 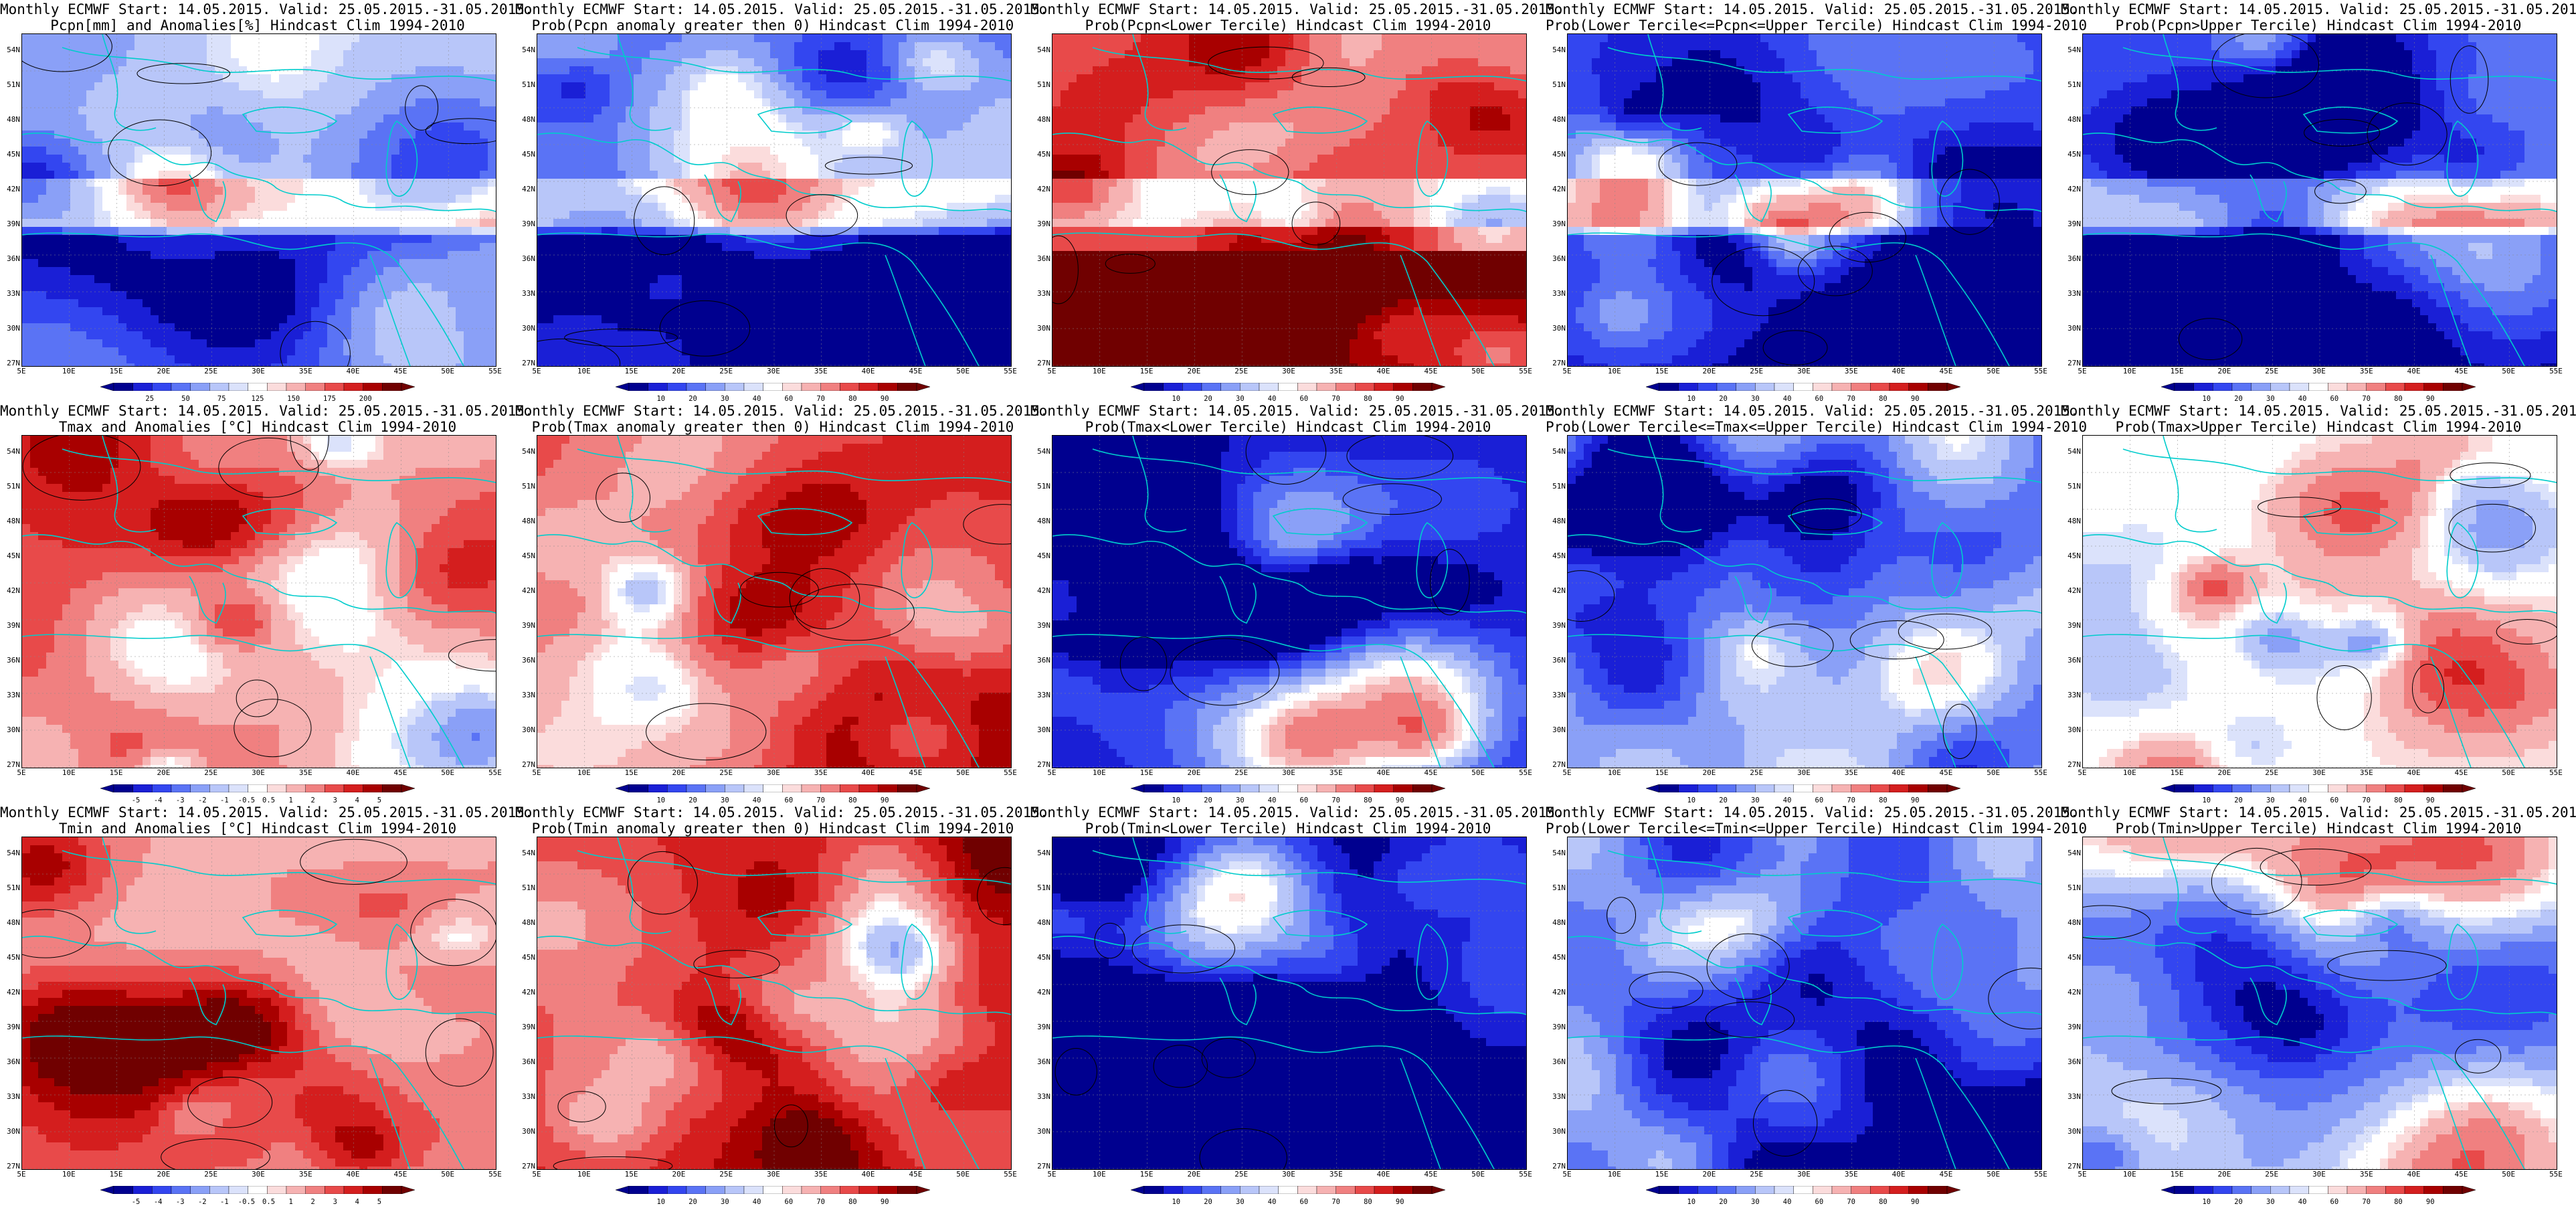 What do you see at coordinates (1194, 1174) in the screenshot?
I see `x-tick-label: 20E` at bounding box center [1194, 1174].